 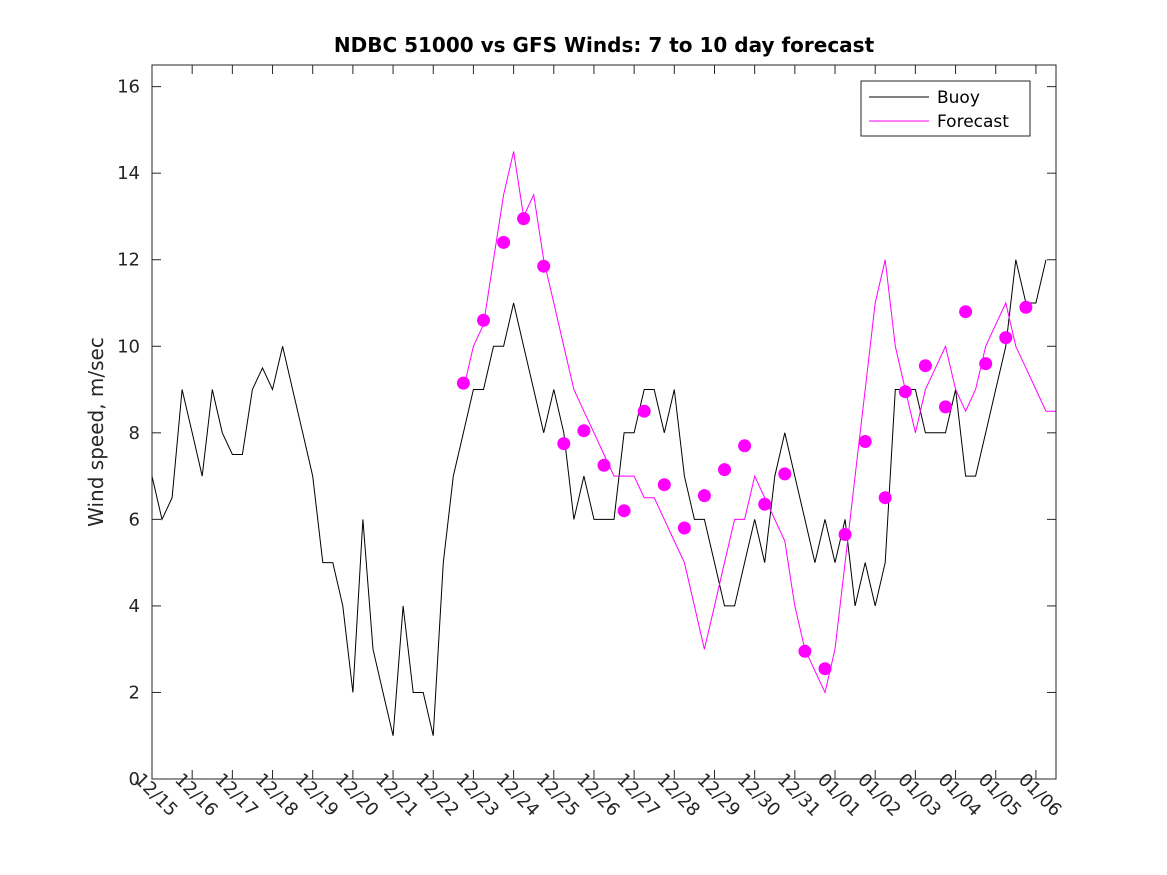 What do you see at coordinates (128, 87) in the screenshot?
I see `y-tick-label-8: 16` at bounding box center [128, 87].